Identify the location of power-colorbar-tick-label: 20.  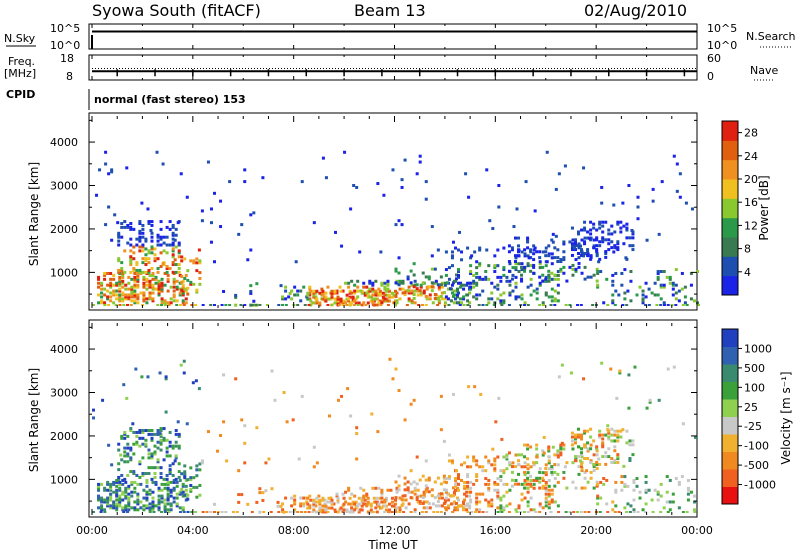
(751, 179).